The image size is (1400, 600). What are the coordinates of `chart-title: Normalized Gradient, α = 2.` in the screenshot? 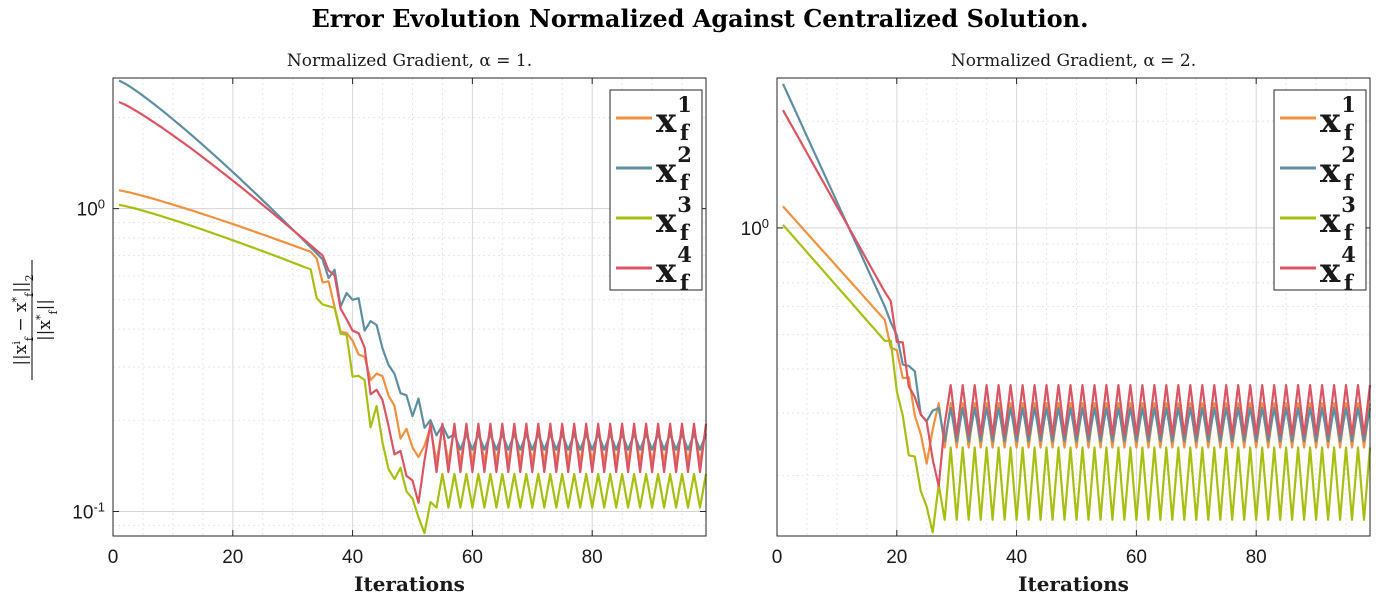 It's located at (1073, 61).